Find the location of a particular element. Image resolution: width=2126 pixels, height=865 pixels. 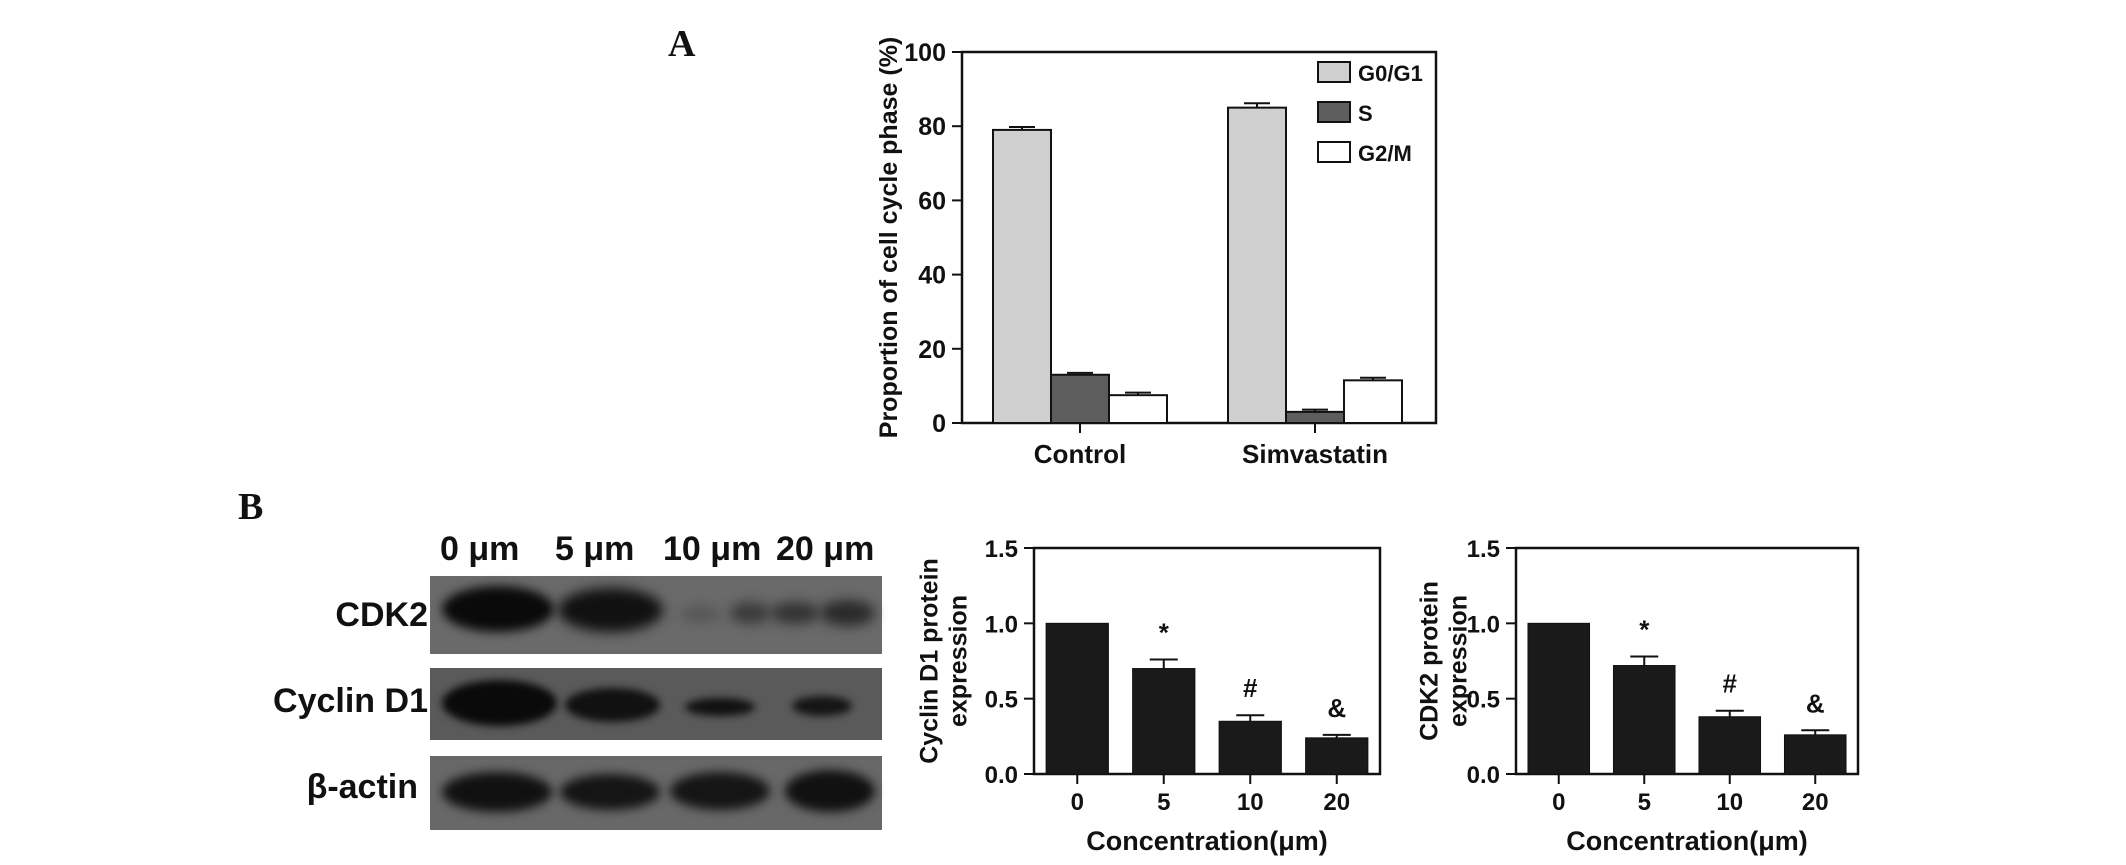

x-tick-label: Simvastatin is located at coordinates (1315, 454).